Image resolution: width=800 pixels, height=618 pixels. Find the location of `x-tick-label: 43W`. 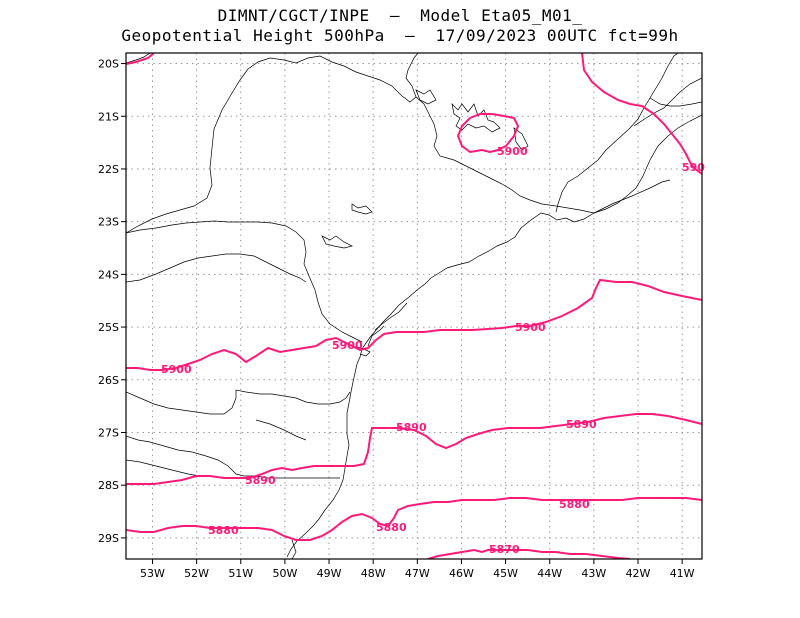

x-tick-label: 43W is located at coordinates (593, 573).